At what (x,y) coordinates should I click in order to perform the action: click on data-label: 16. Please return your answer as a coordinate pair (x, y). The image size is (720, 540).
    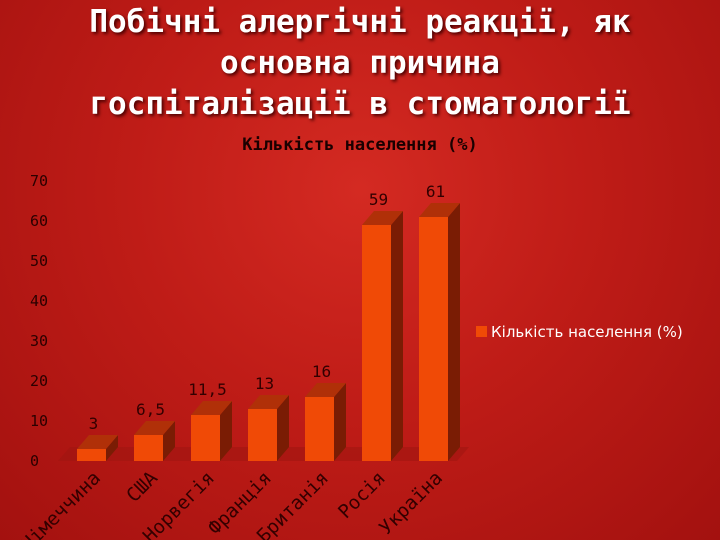
    Looking at the image, I should click on (321, 371).